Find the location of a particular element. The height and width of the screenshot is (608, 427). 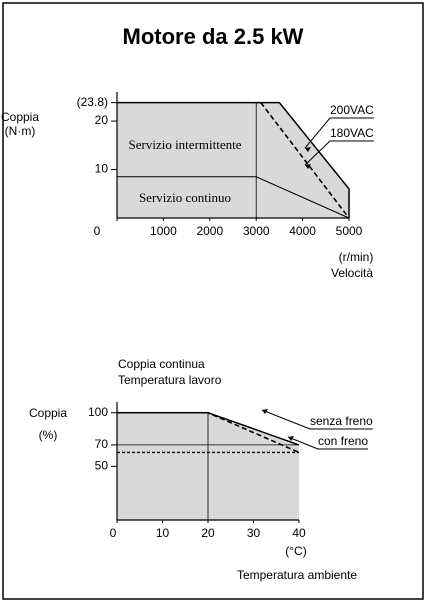

series-label: 180VAC is located at coordinates (352, 133).